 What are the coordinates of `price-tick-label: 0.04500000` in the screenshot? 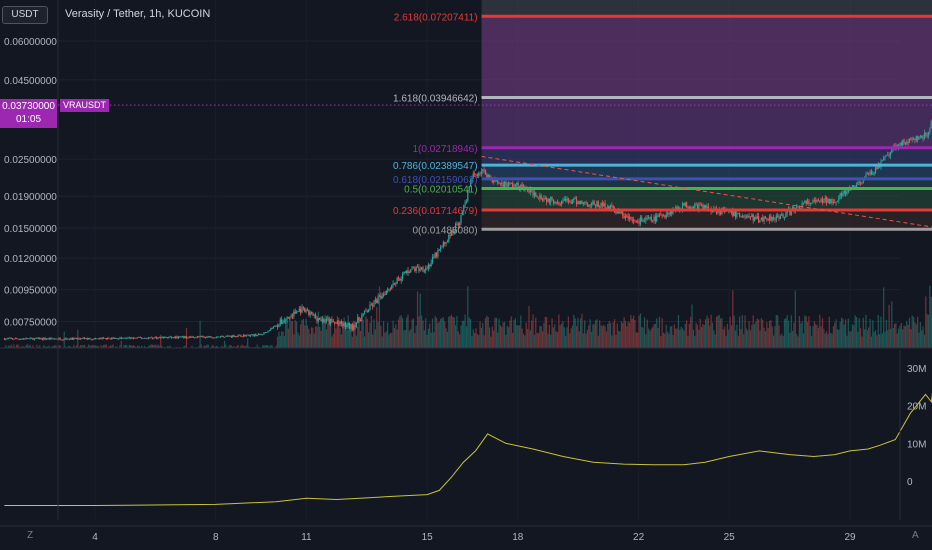 It's located at (30, 81).